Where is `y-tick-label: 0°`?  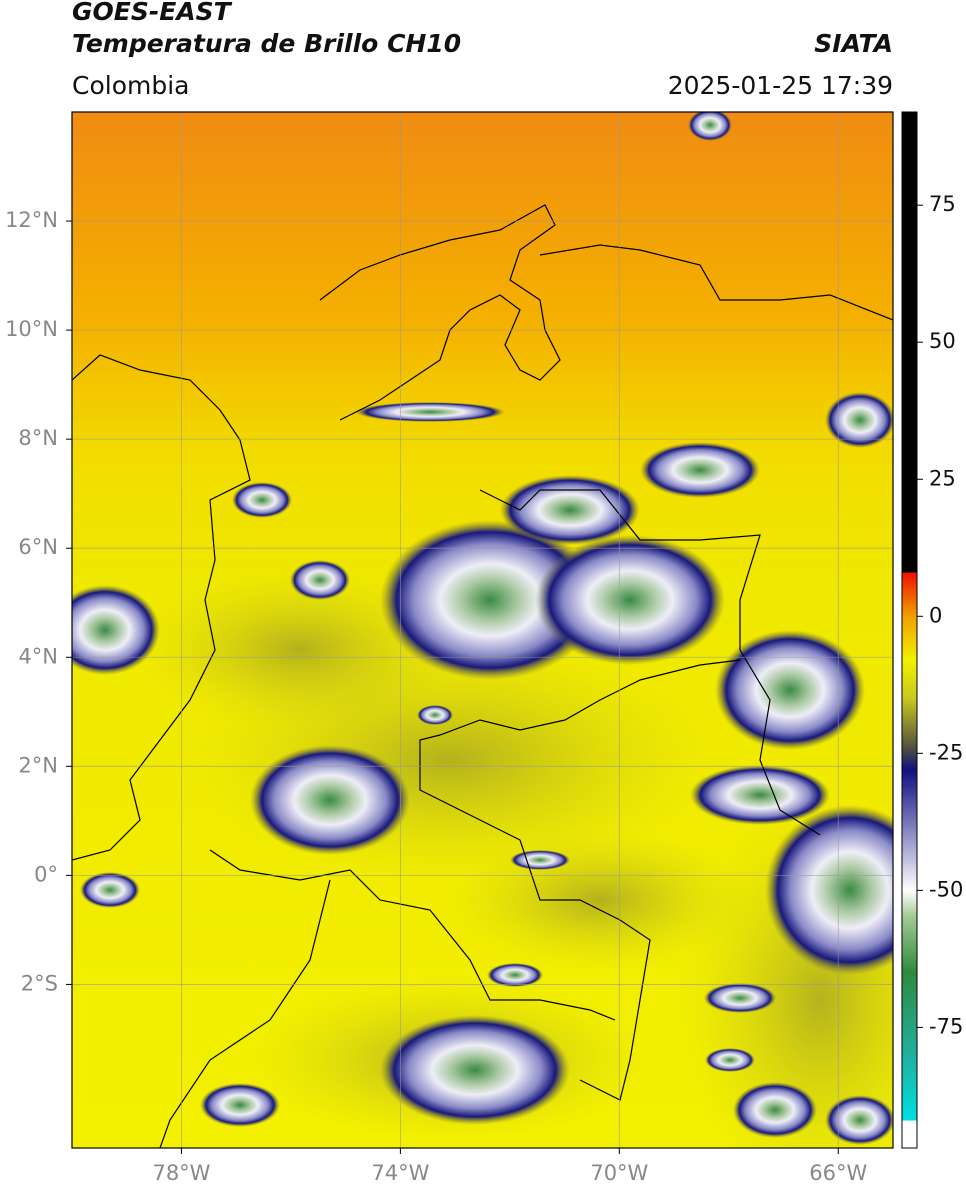 y-tick-label: 0° is located at coordinates (46, 874).